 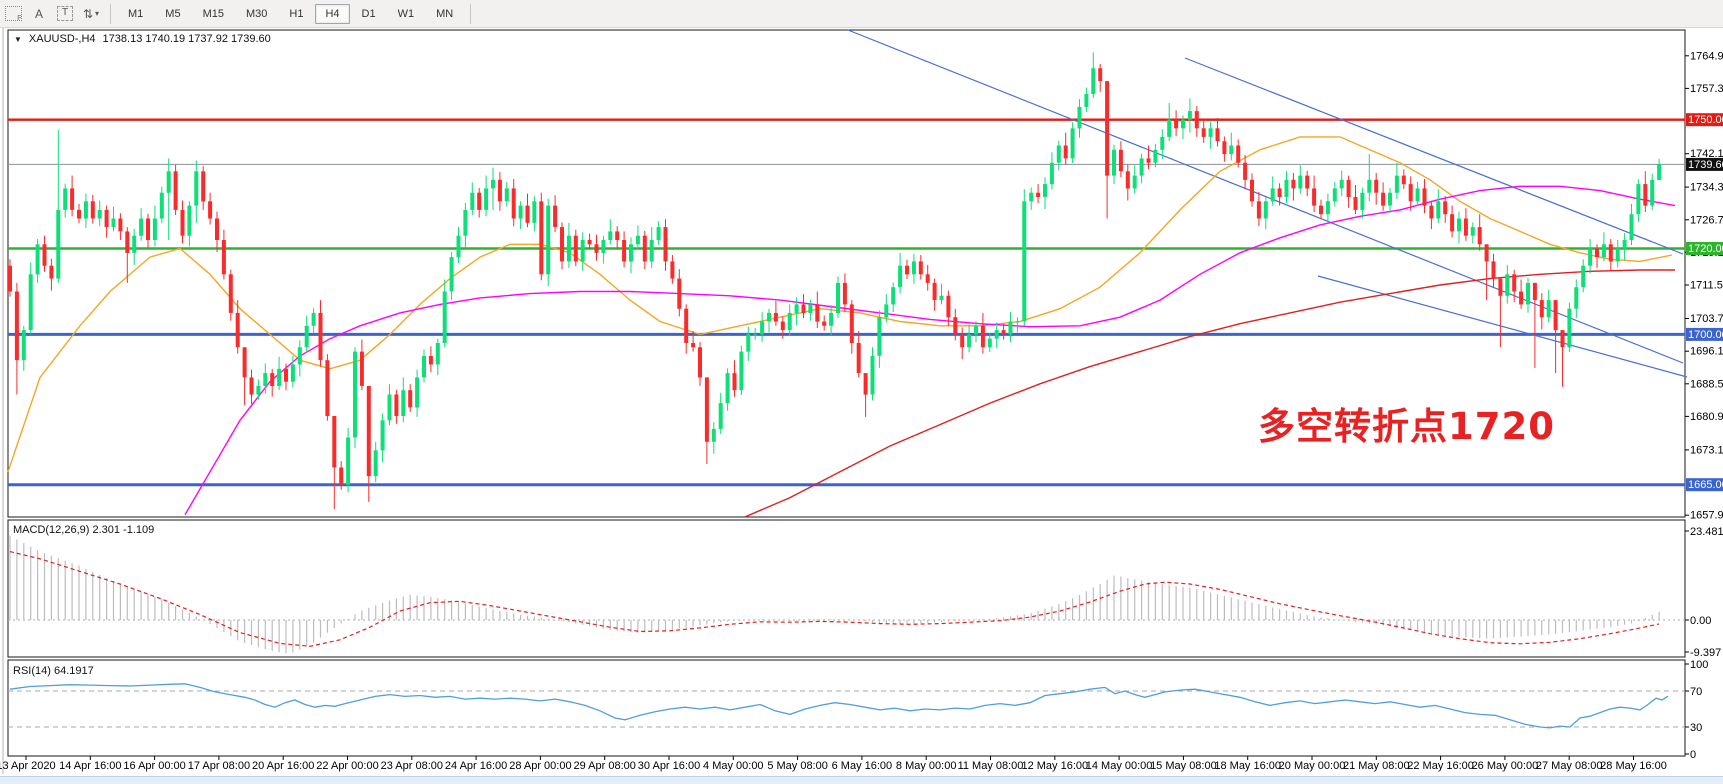 What do you see at coordinates (38, 13) in the screenshot?
I see `letter-a-icon: A` at bounding box center [38, 13].